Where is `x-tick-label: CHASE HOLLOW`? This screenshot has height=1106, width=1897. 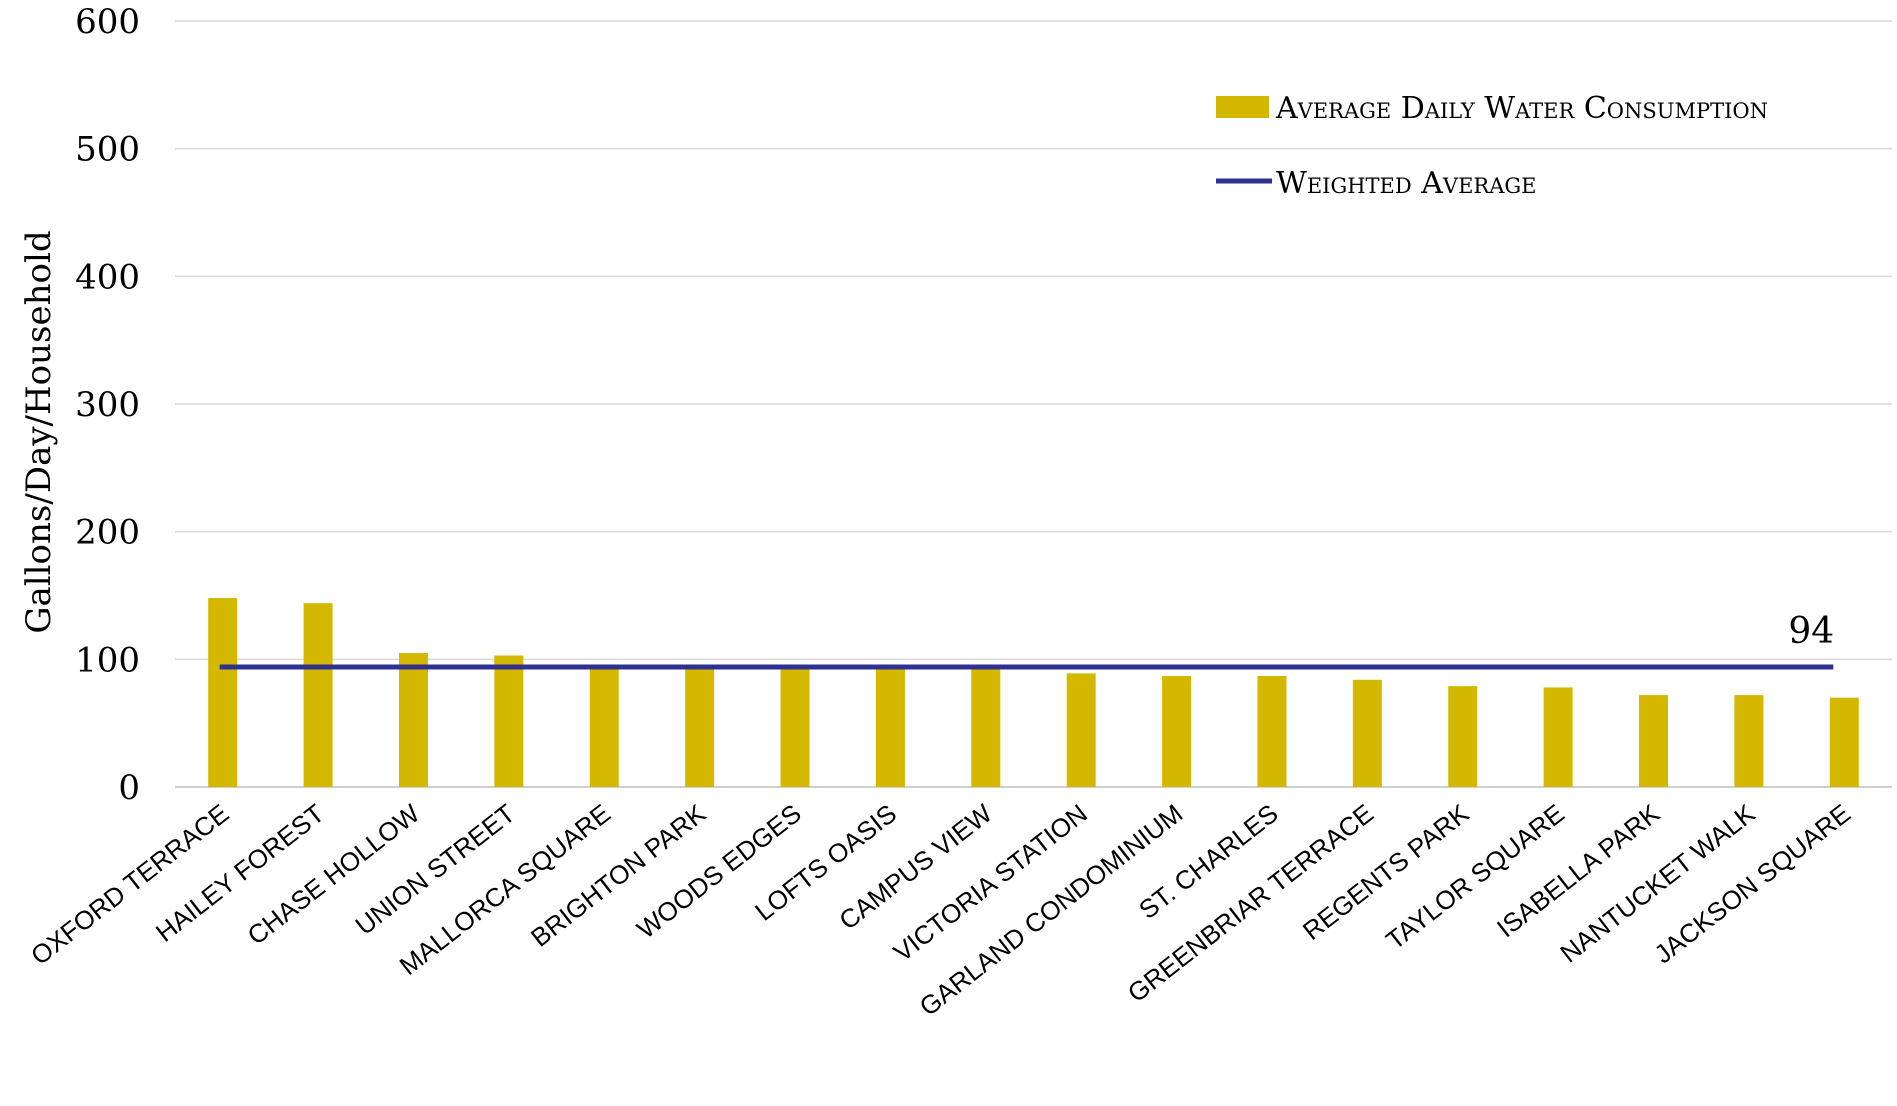
x-tick-label: CHASE HOLLOW is located at coordinates (334, 874).